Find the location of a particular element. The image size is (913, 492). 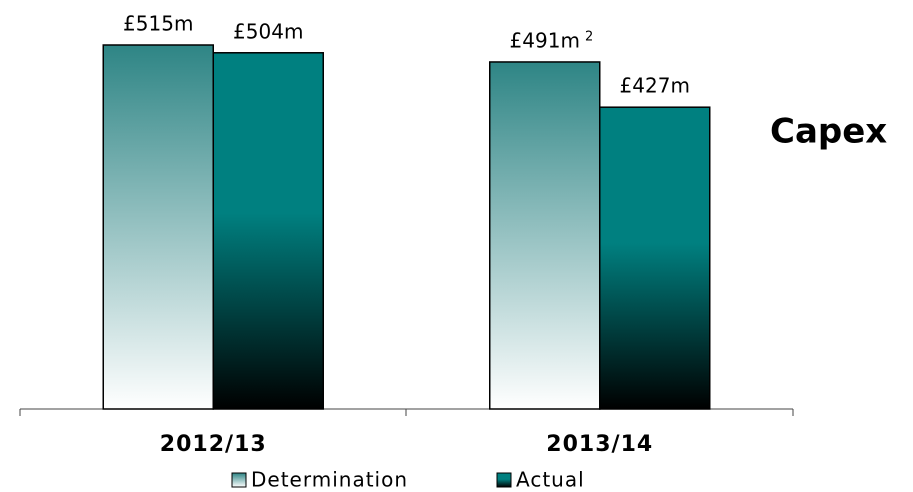

value-label: £427m is located at coordinates (655, 86).